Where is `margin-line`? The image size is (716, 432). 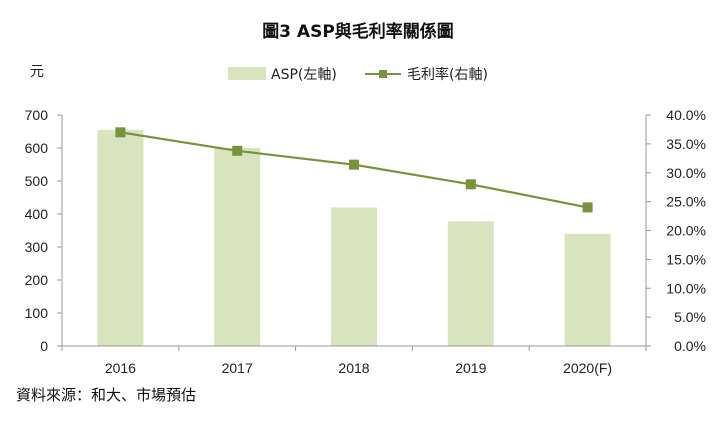
margin-line is located at coordinates (354, 170).